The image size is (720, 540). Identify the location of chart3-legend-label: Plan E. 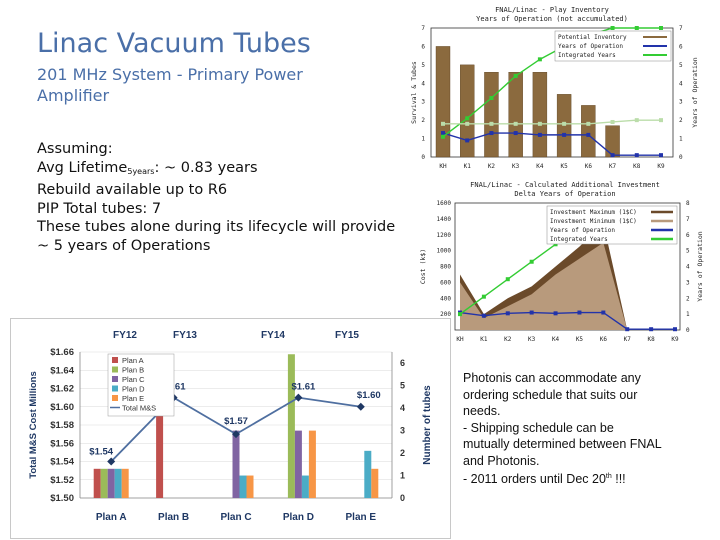
(133, 398).